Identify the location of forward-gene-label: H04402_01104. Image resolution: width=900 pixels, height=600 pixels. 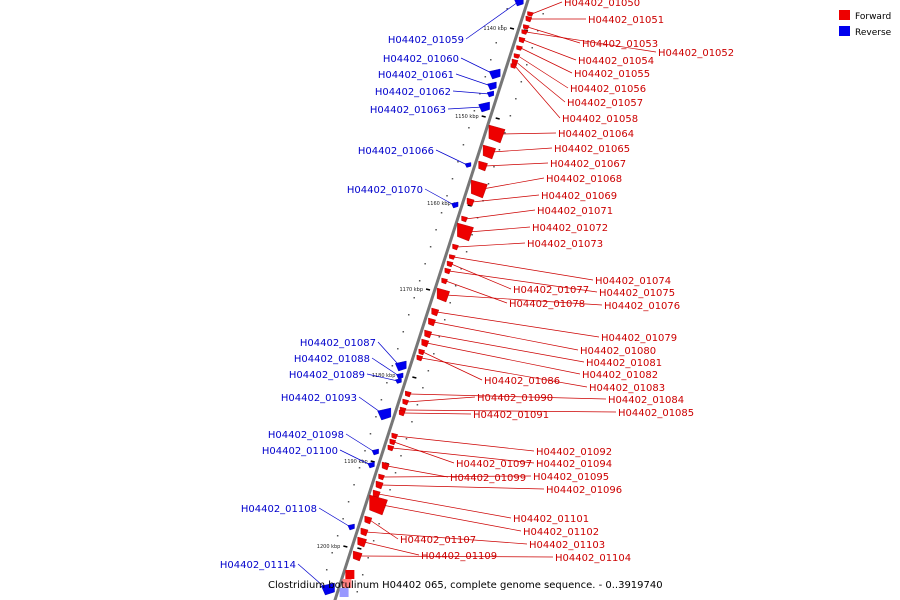
(593, 558).